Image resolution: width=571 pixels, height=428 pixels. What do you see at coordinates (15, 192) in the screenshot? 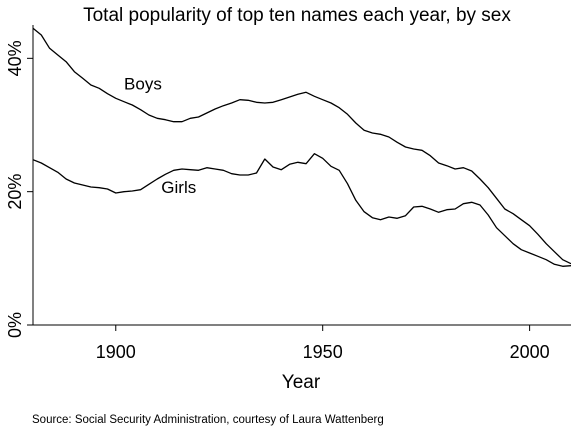
I see `y-tick-label: 20%` at bounding box center [15, 192].